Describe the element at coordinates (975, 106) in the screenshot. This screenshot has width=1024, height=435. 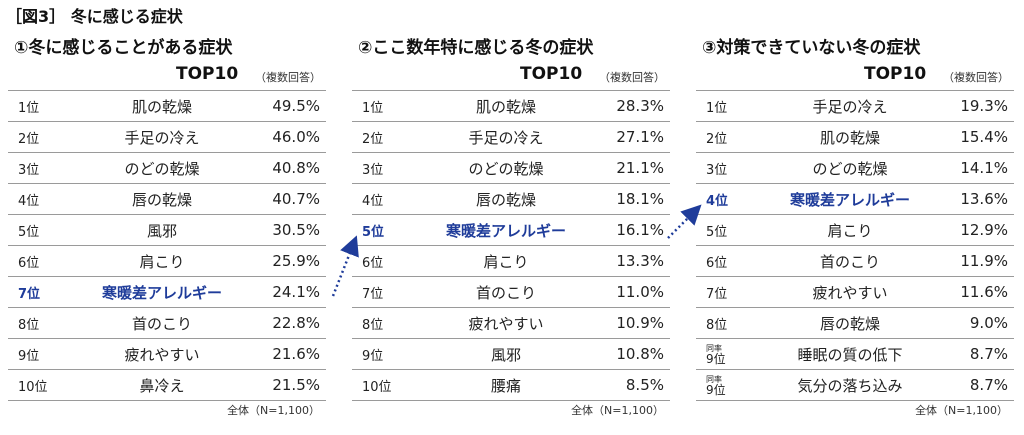
I see `percent-label: 19.3%` at that location.